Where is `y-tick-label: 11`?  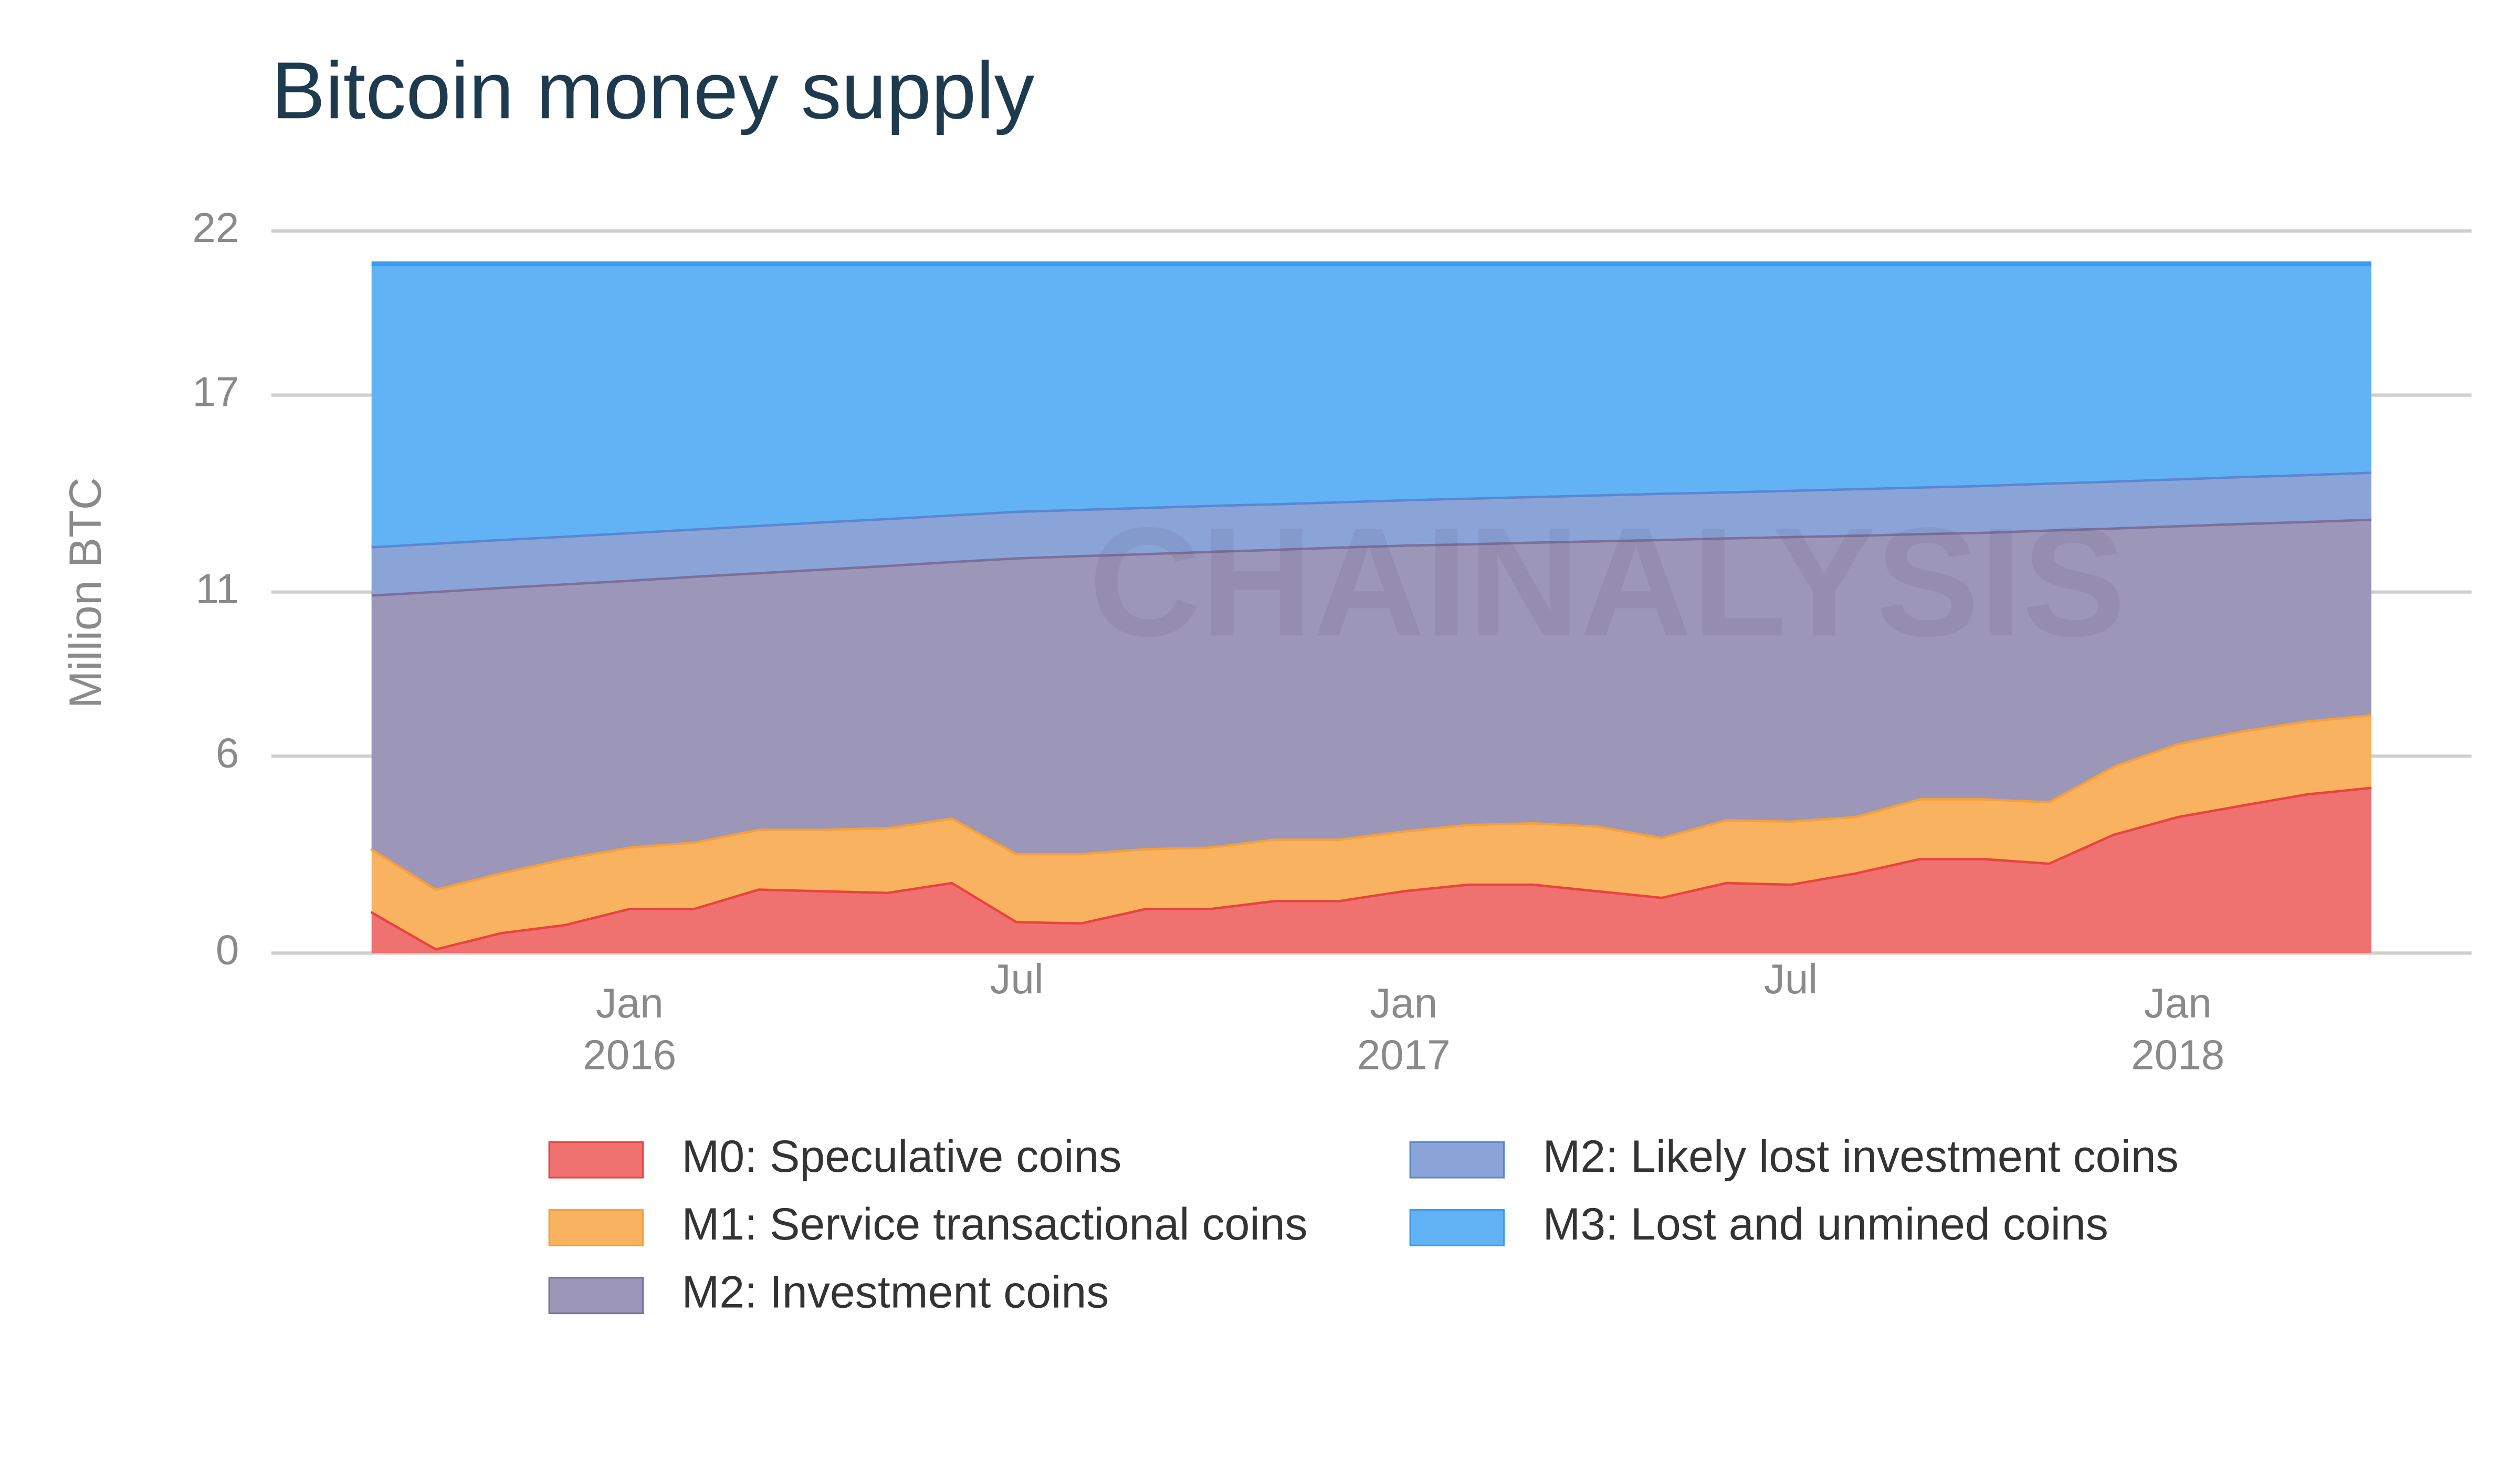
y-tick-label: 11 is located at coordinates (217, 588).